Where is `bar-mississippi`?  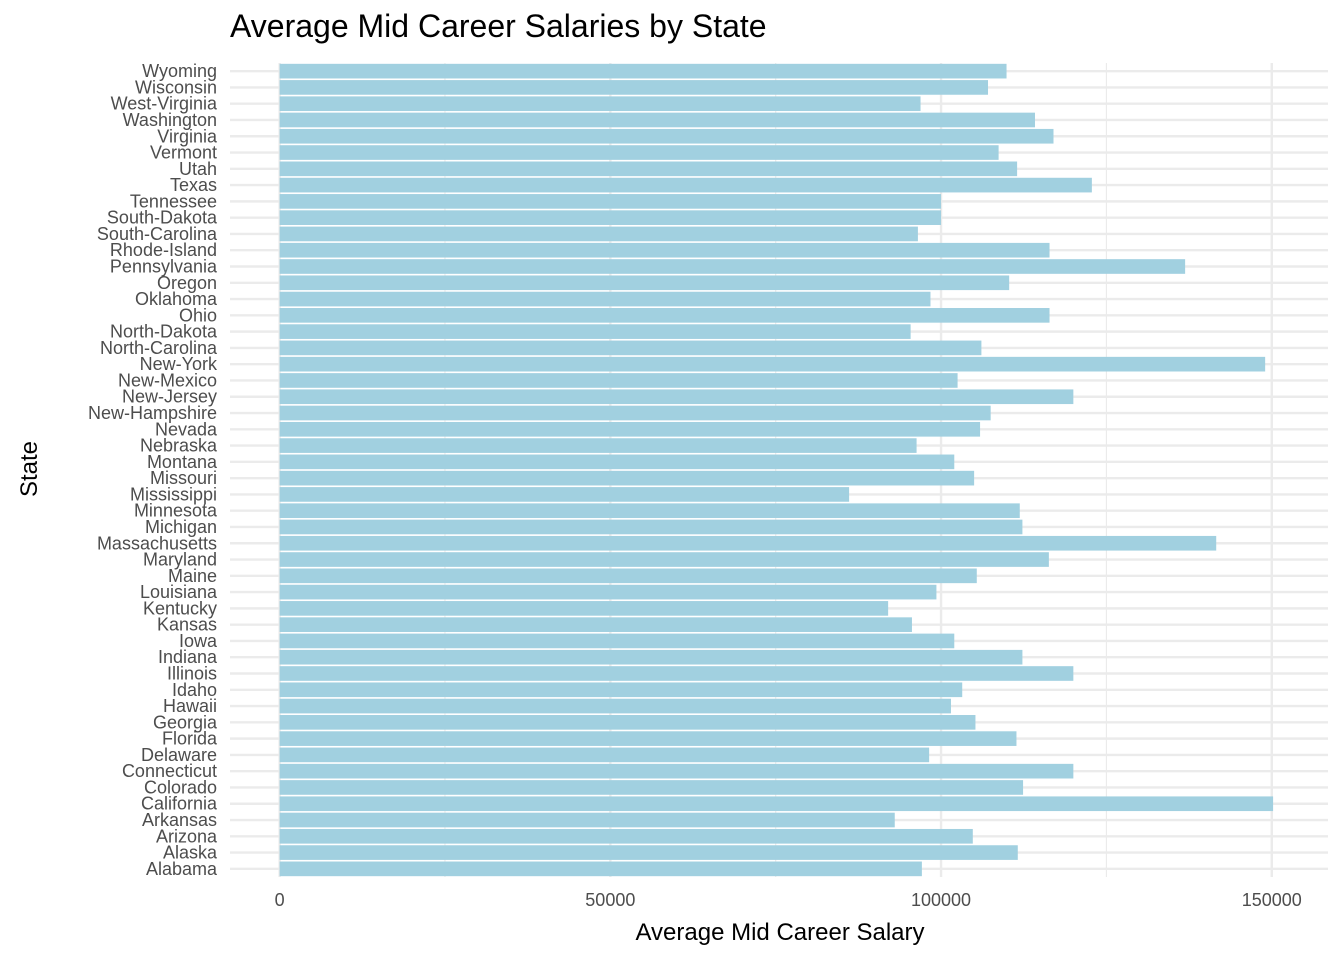 bar-mississippi is located at coordinates (564, 494).